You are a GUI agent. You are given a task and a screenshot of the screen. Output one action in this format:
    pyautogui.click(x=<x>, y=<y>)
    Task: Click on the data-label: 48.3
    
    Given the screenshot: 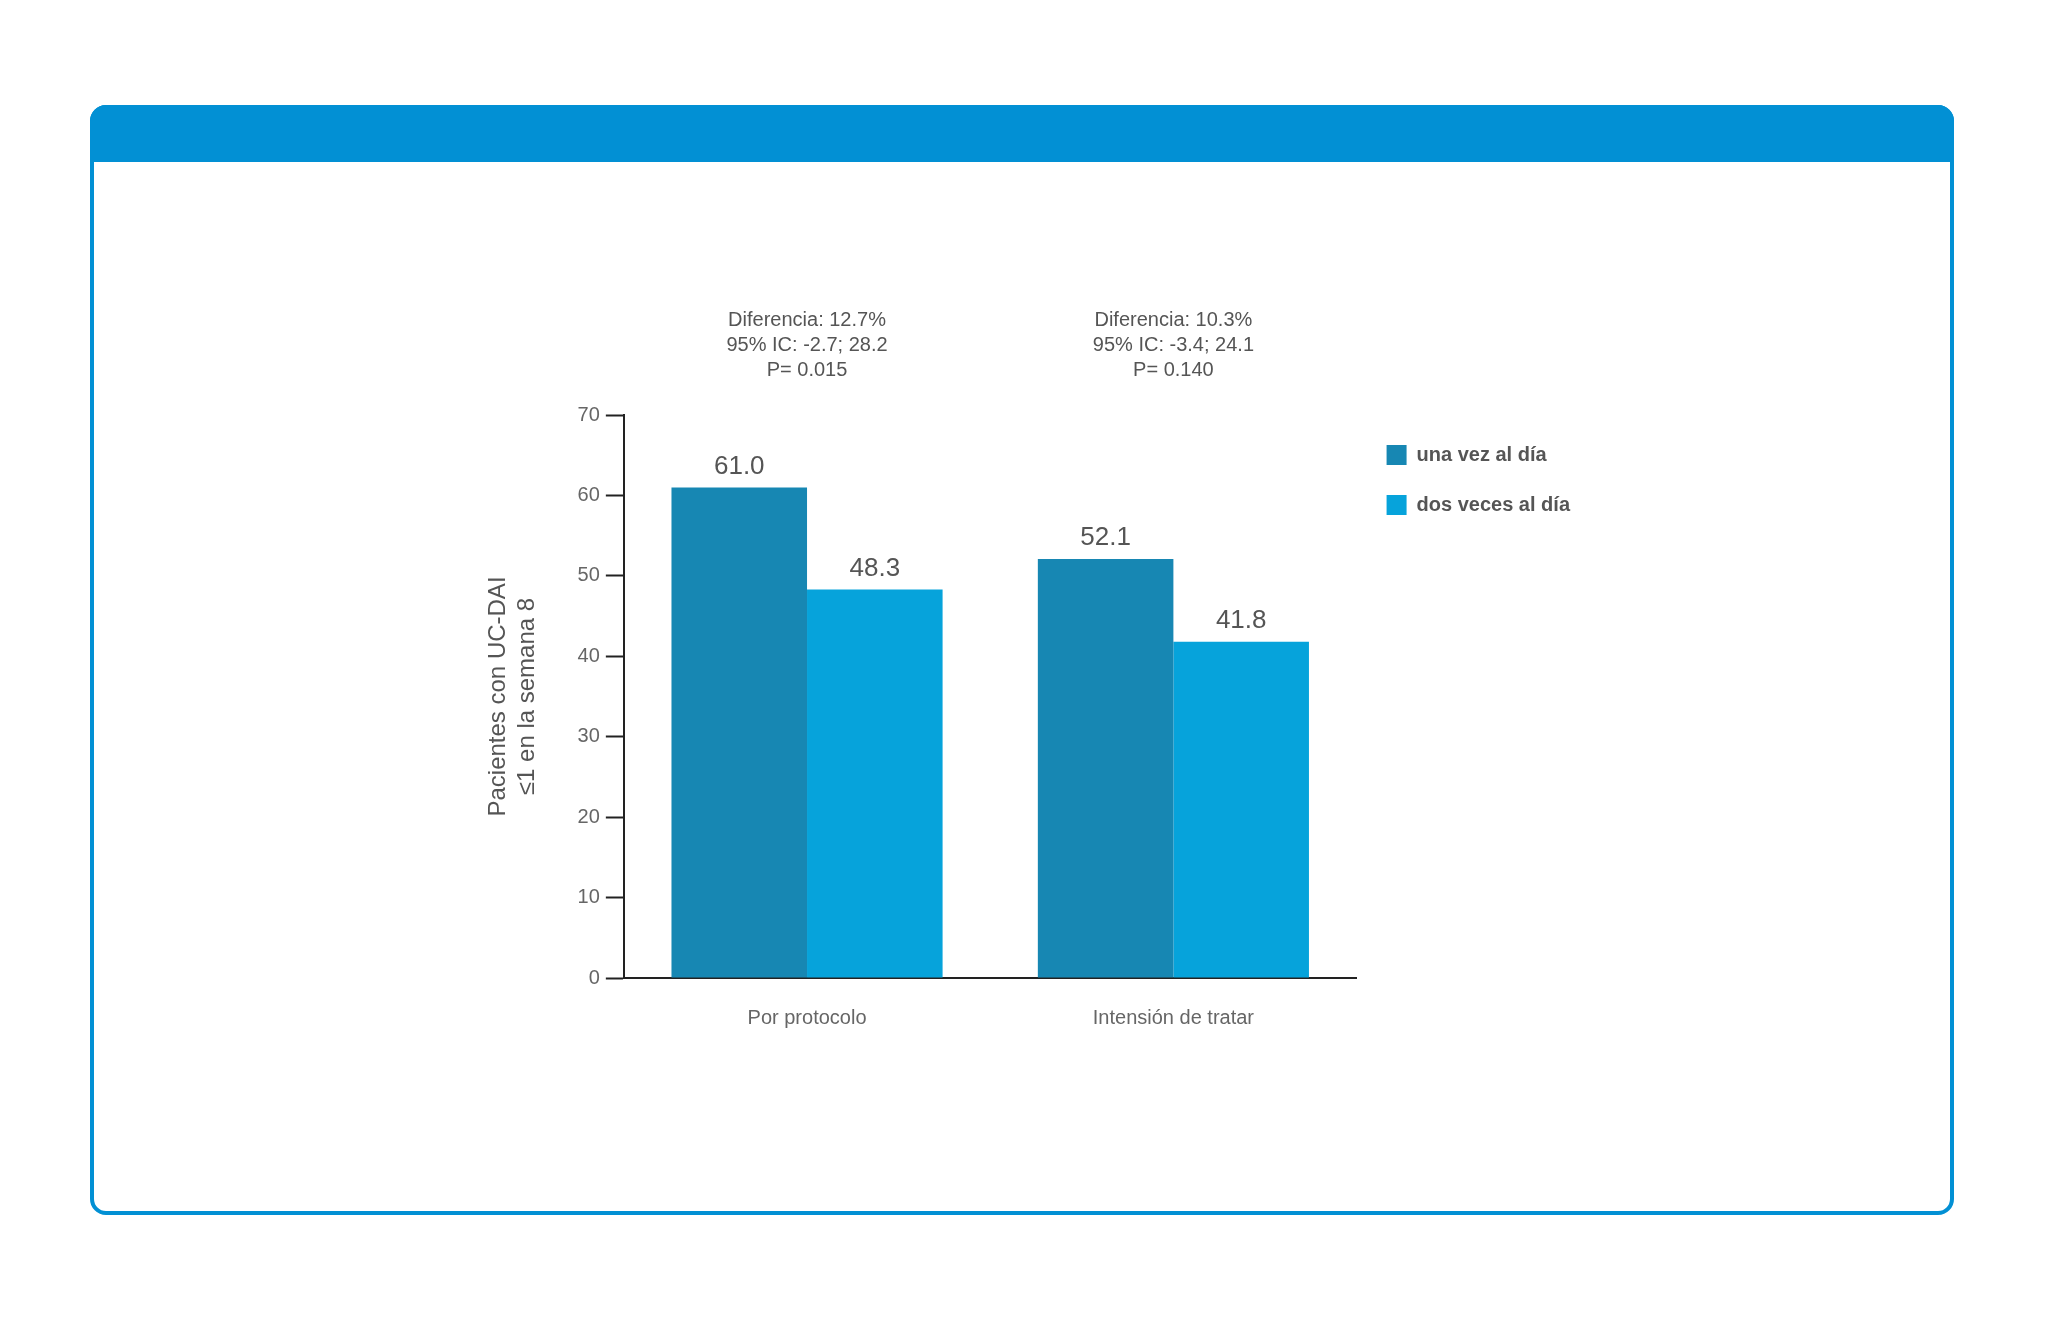 What is the action you would take?
    pyautogui.click(x=875, y=566)
    